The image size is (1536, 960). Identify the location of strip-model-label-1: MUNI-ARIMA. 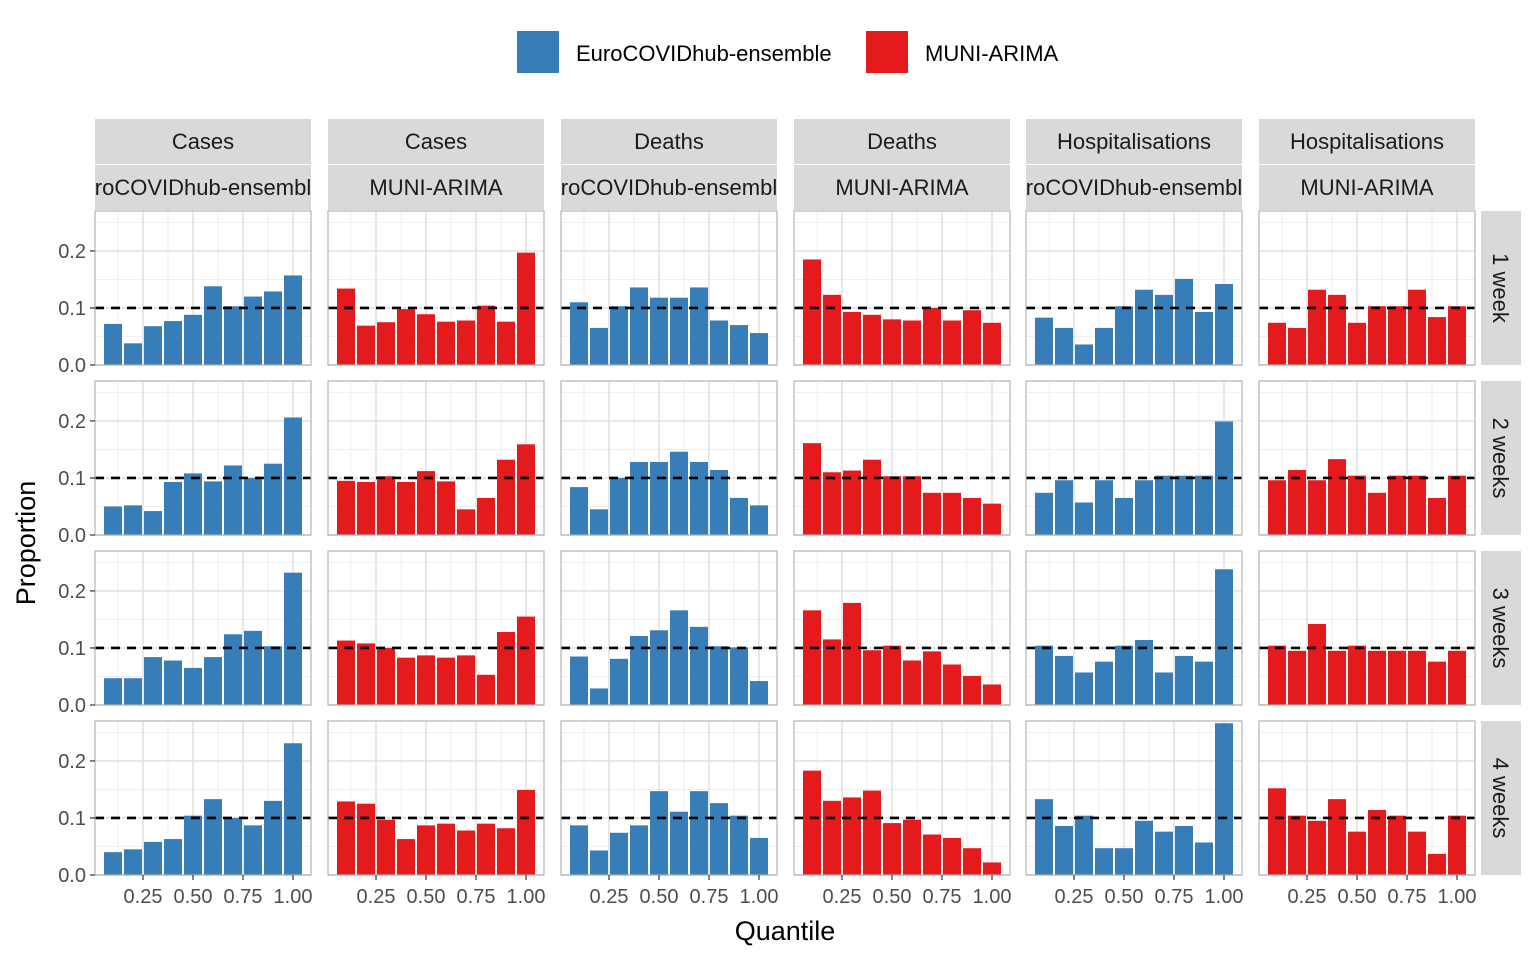
(436, 187).